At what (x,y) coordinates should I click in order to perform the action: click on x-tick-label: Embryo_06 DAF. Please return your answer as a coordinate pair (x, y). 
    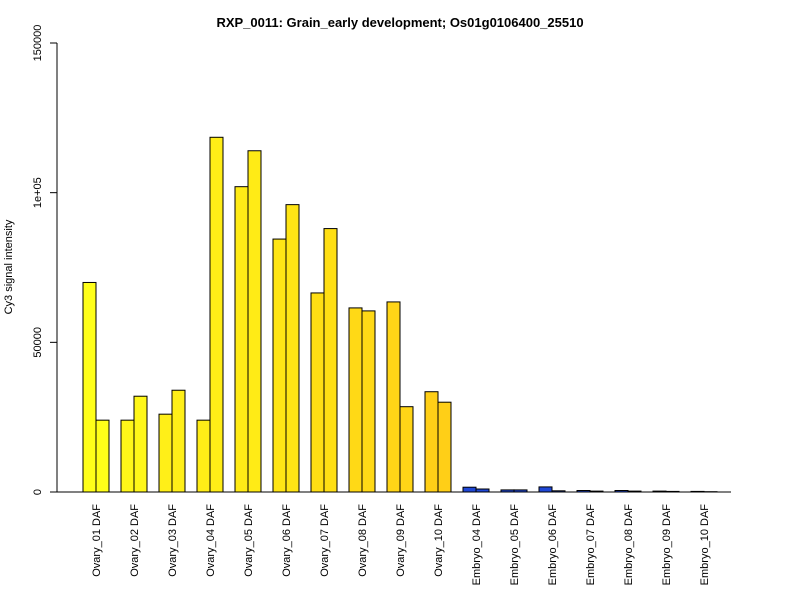
    Looking at the image, I should click on (553, 545).